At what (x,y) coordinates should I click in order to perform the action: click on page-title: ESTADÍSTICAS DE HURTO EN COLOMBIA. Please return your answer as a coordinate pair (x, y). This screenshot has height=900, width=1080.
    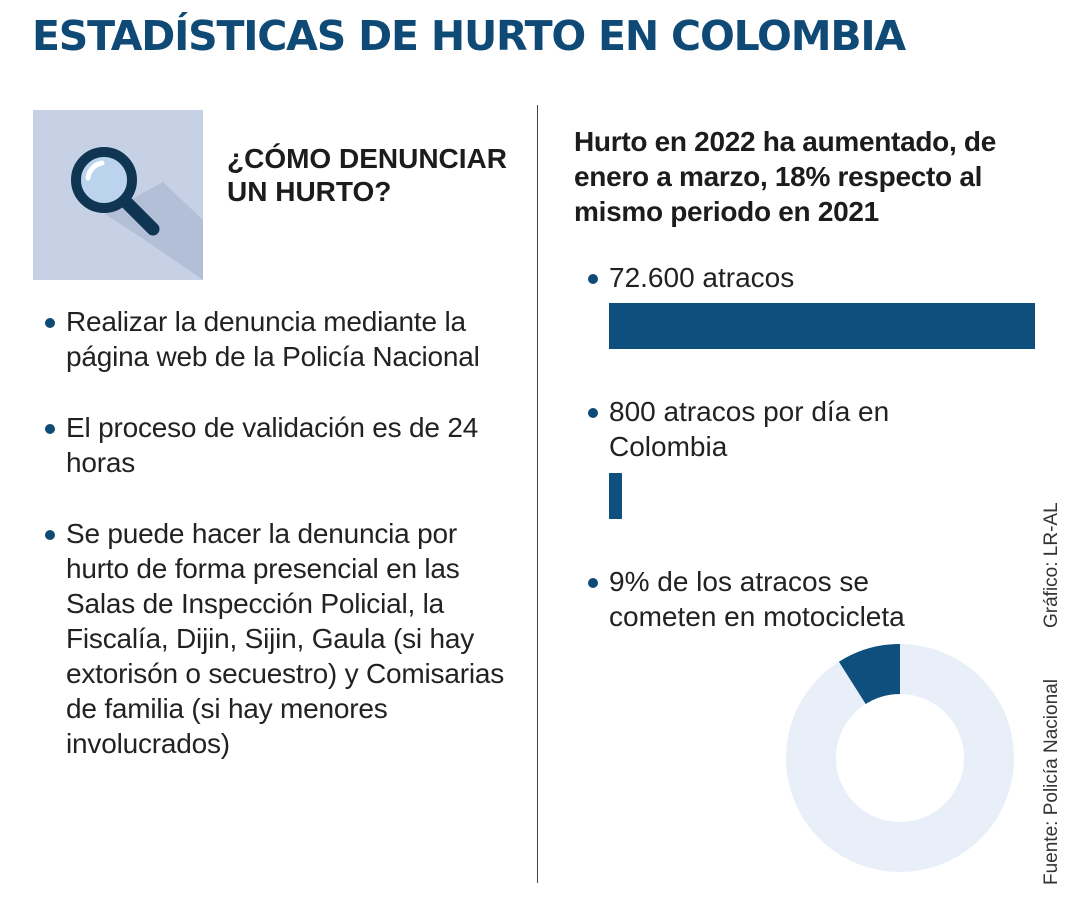
    Looking at the image, I should click on (469, 36).